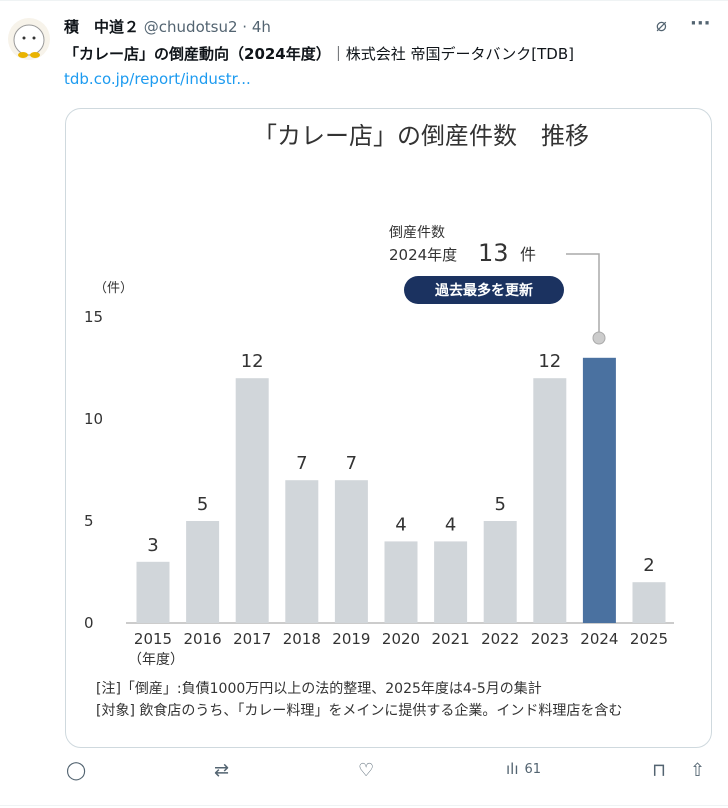 The height and width of the screenshot is (808, 728). Describe the element at coordinates (89, 623) in the screenshot. I see `y-tick-label: 0` at that location.